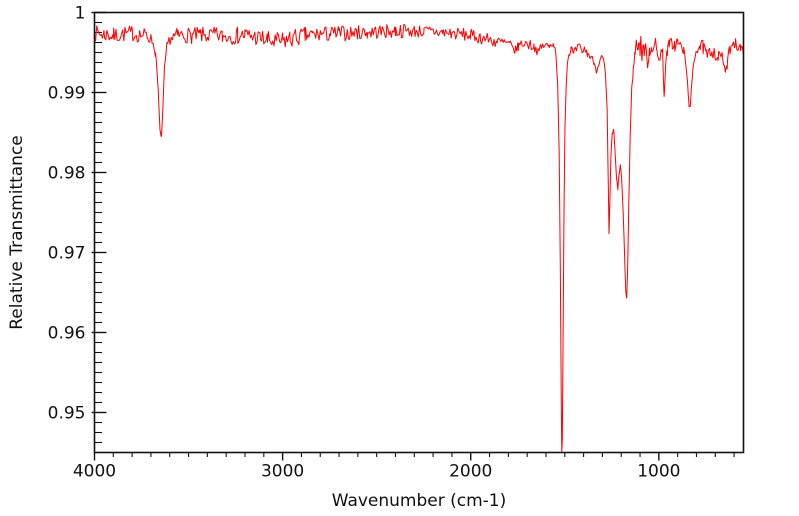 Image resolution: width=799 pixels, height=516 pixels. What do you see at coordinates (67, 94) in the screenshot?
I see `tick-label: 0.99` at bounding box center [67, 94].